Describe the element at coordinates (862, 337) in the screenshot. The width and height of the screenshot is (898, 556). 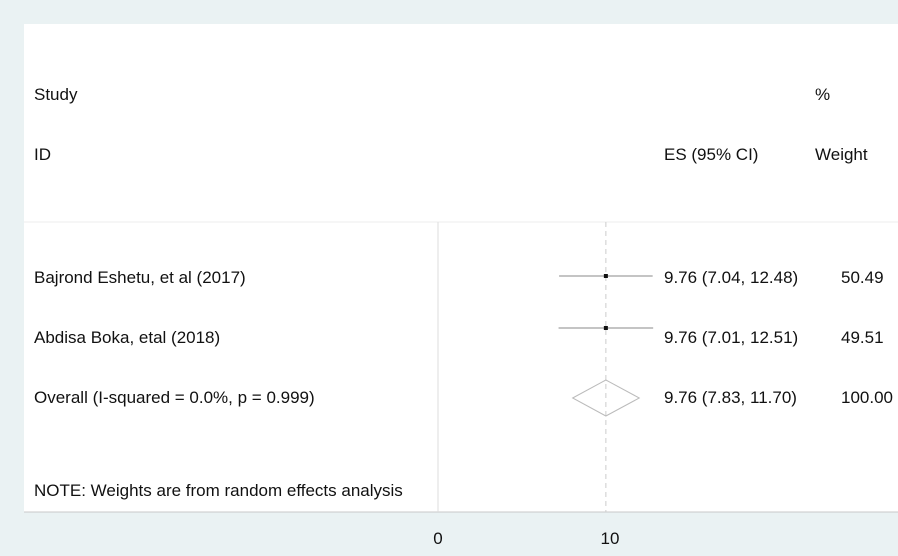
I see `weight-2: 49.51` at that location.